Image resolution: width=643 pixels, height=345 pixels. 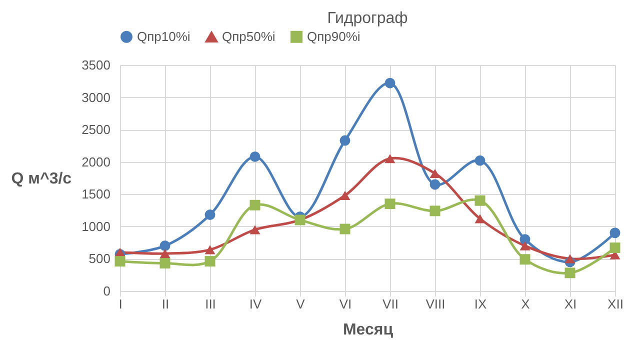 What do you see at coordinates (333, 36) in the screenshot?
I see `legend-label: Qпр90%i` at bounding box center [333, 36].